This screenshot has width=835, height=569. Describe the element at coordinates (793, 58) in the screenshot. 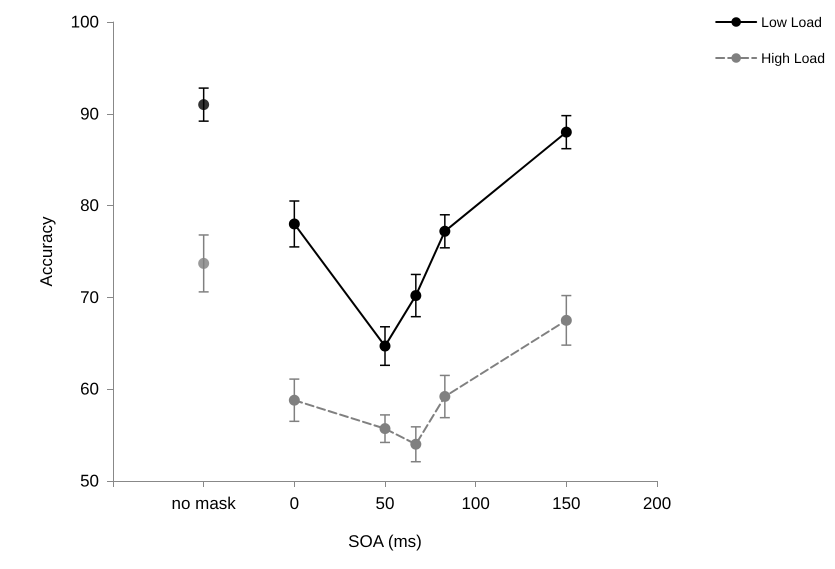

I see `legend-label: High Load` at that location.